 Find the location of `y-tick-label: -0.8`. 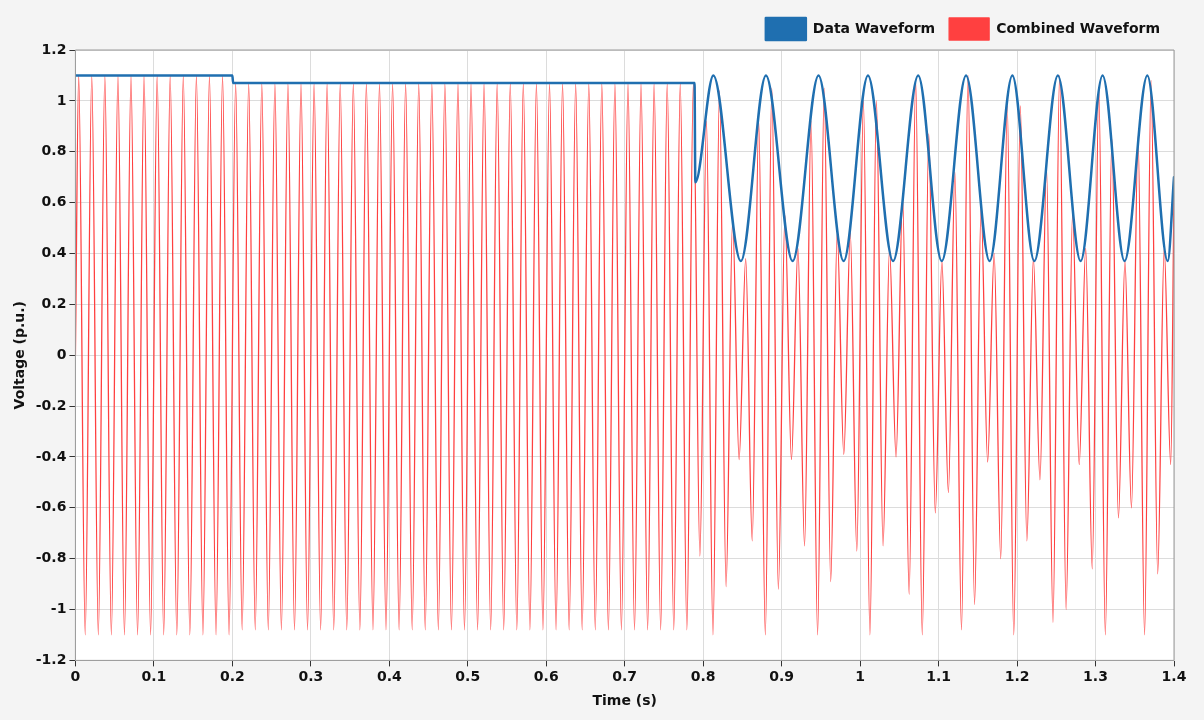

y-tick-label: -0.8 is located at coordinates (51, 557).